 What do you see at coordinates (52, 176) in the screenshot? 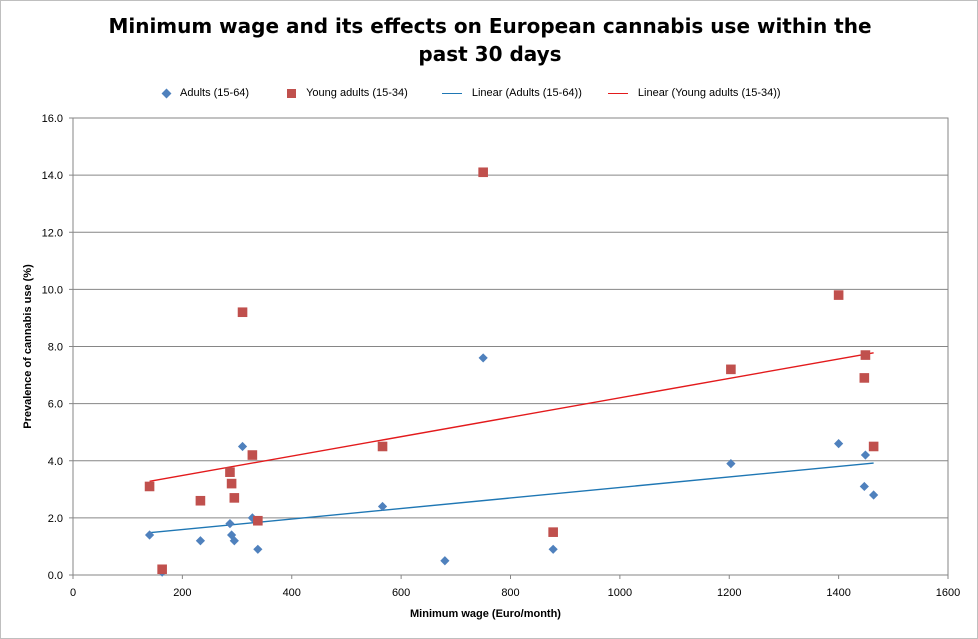
I see `y-tick-label: 14.0` at bounding box center [52, 176].